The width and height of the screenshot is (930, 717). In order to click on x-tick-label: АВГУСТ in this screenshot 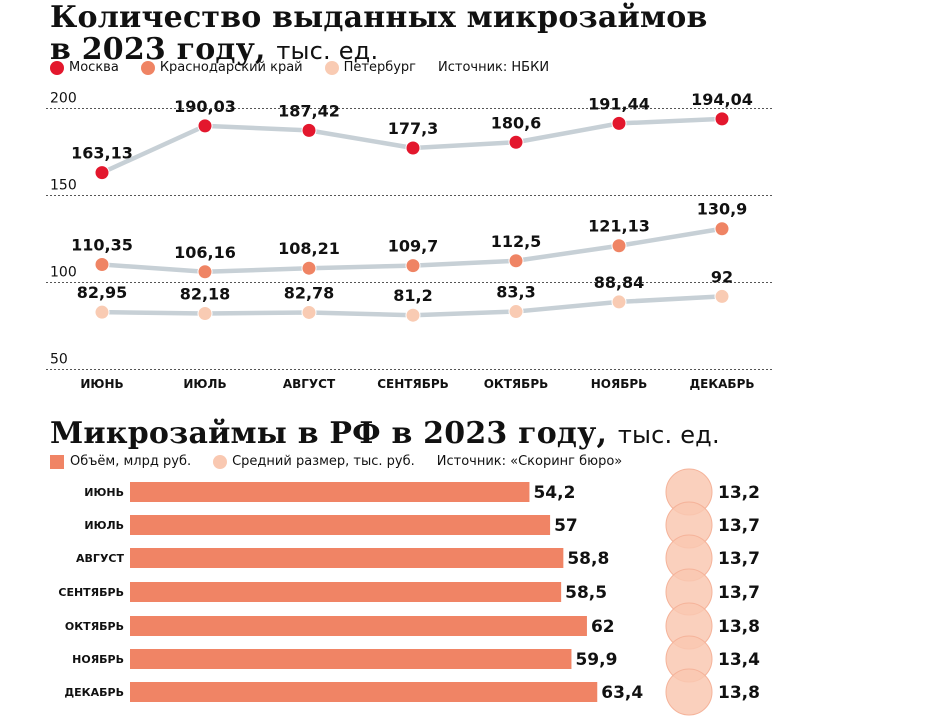, I will do `click(309, 384)`.